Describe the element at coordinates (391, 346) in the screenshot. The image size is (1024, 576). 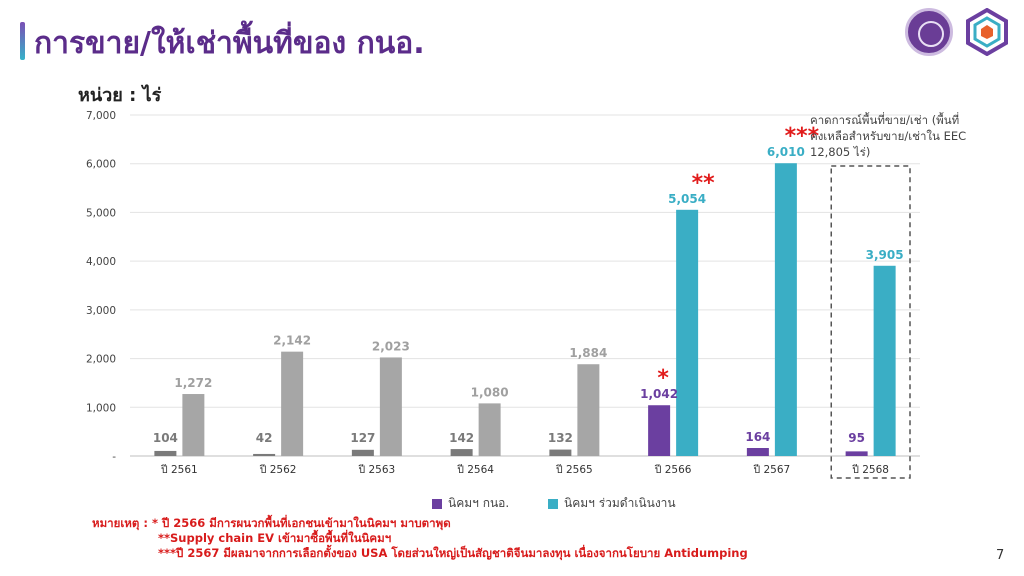
I see `data-label: 2,023` at that location.